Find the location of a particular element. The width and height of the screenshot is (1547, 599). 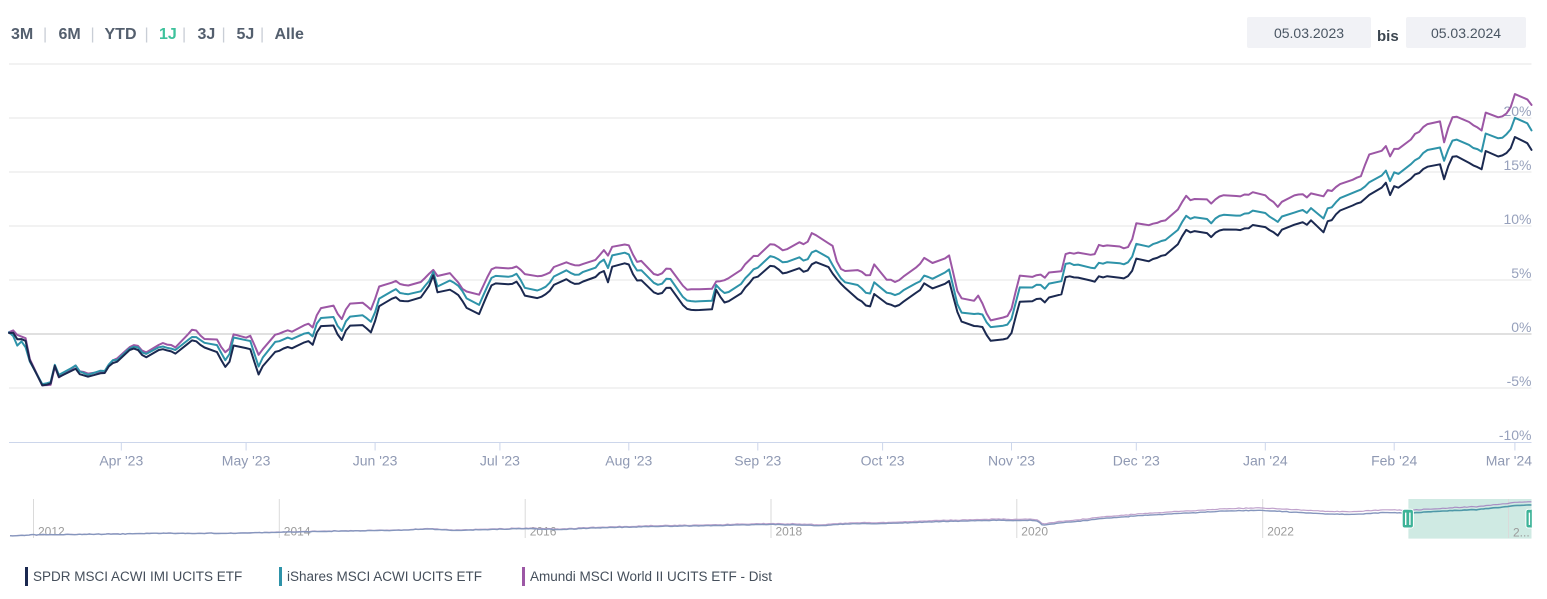

svg-text: Apr '23 is located at coordinates (121, 461).